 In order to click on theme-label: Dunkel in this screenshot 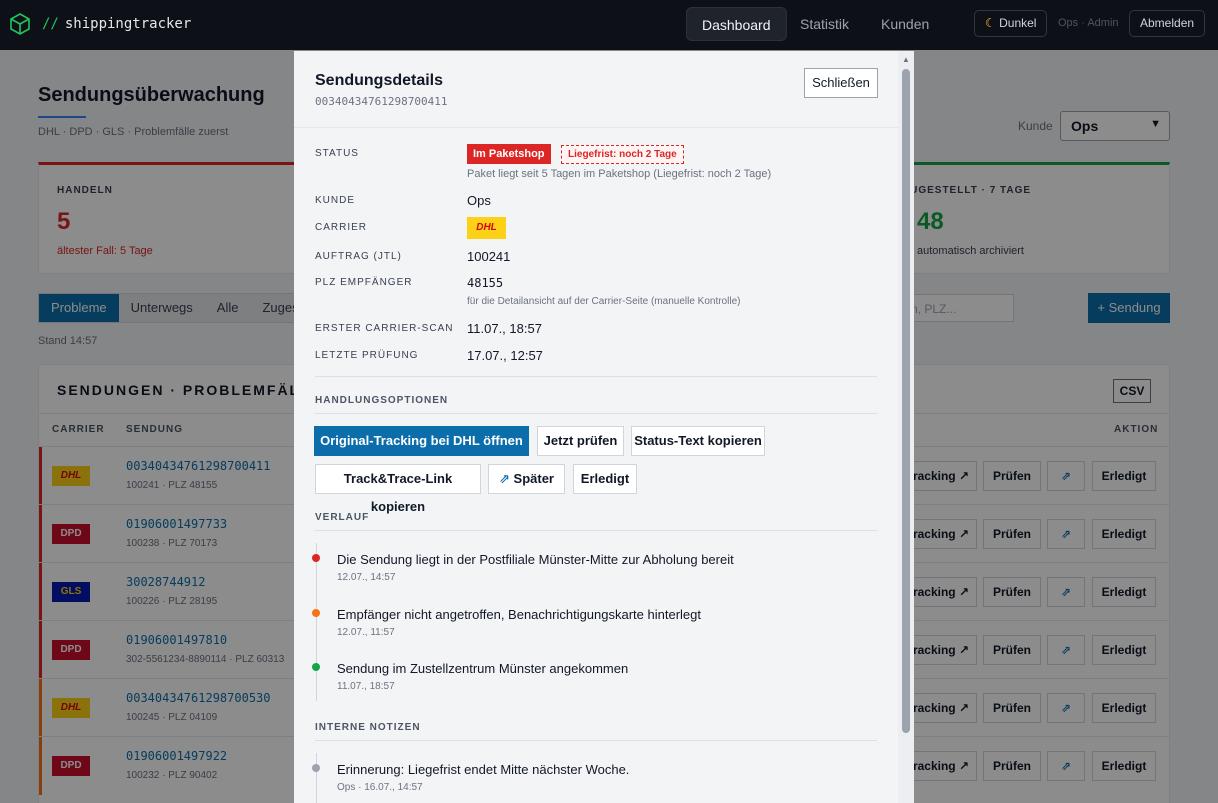, I will do `click(1018, 23)`.